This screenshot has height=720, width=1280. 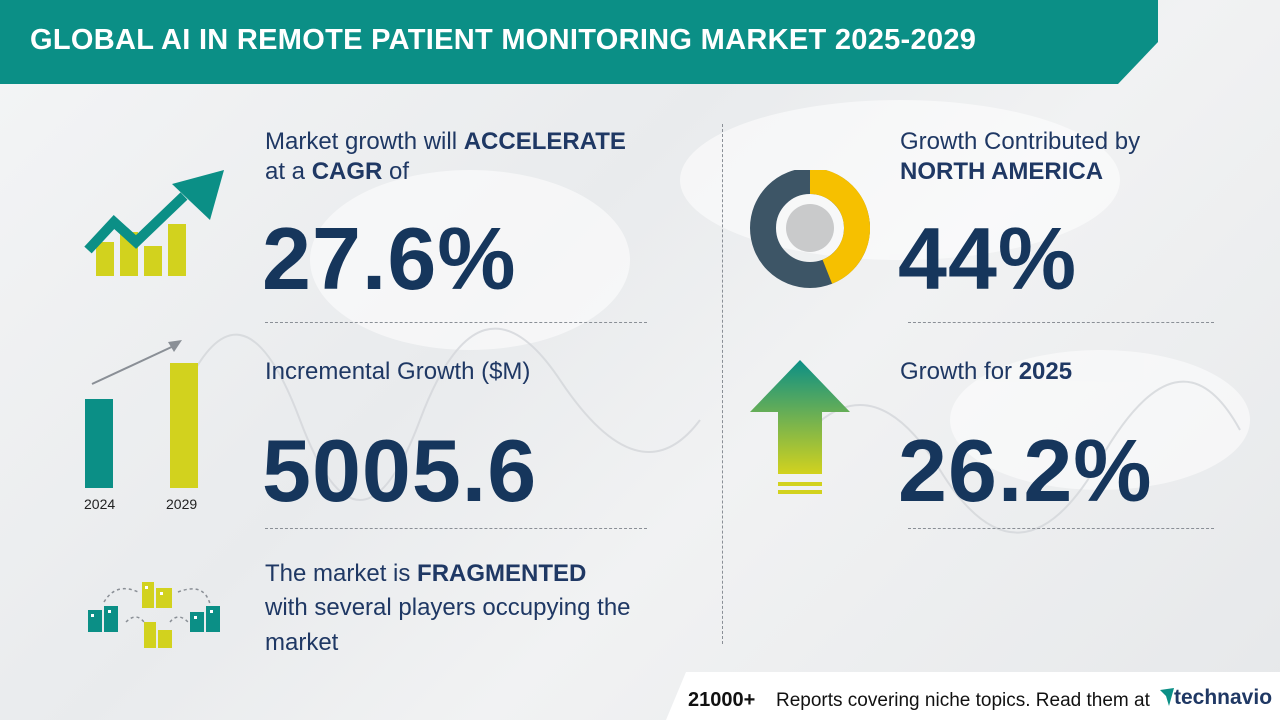 I want to click on footer-count: 21000+, so click(x=722, y=700).